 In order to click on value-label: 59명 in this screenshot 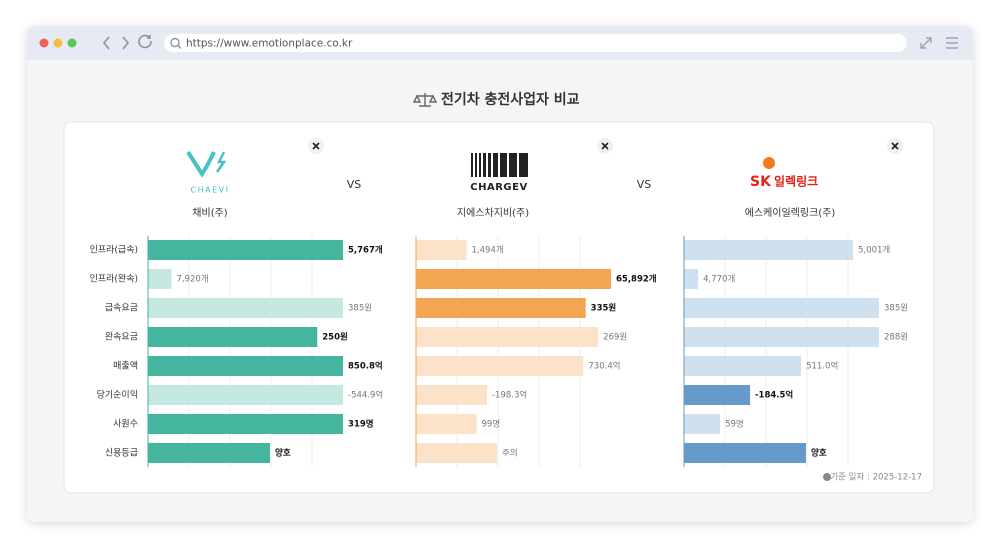, I will do `click(734, 424)`.